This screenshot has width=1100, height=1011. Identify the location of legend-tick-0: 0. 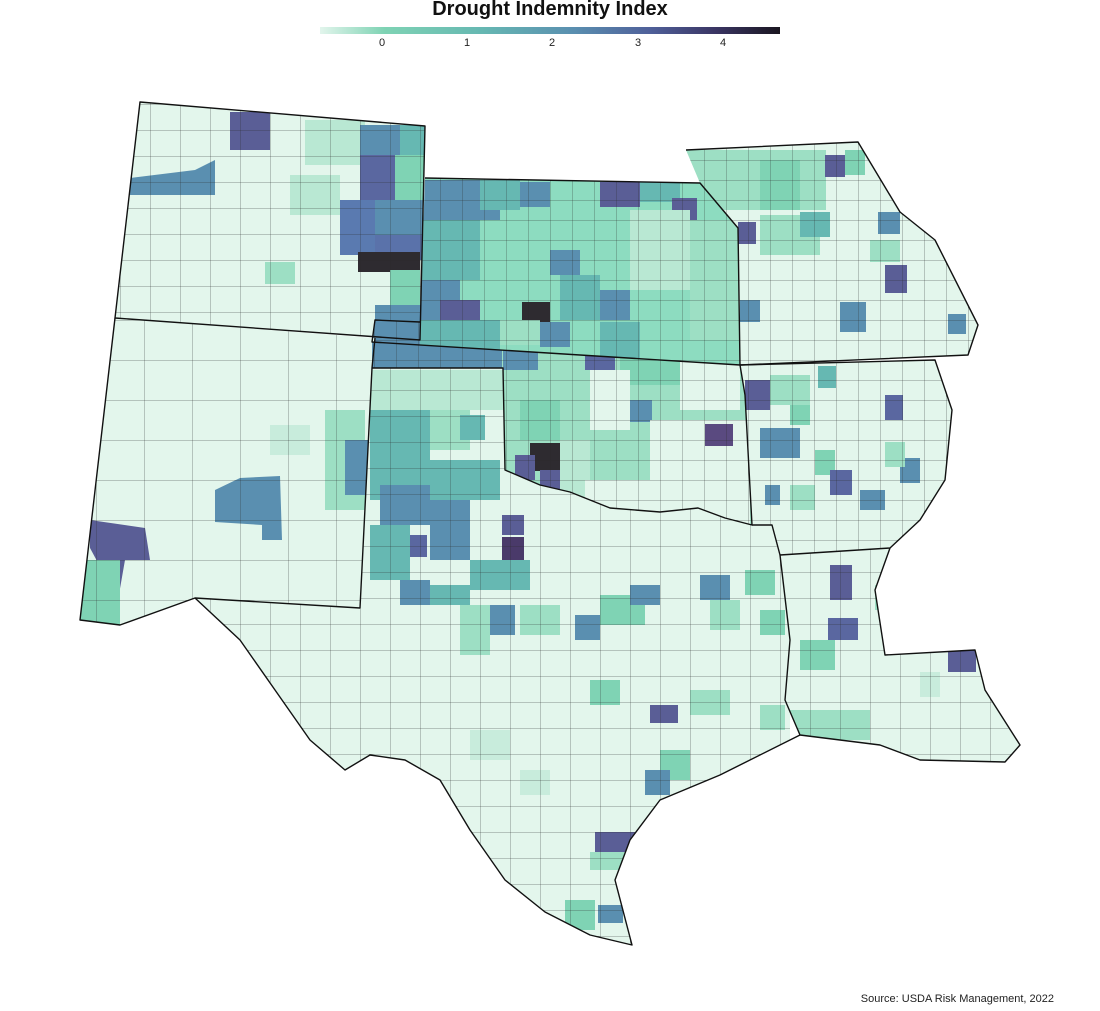
(382, 43).